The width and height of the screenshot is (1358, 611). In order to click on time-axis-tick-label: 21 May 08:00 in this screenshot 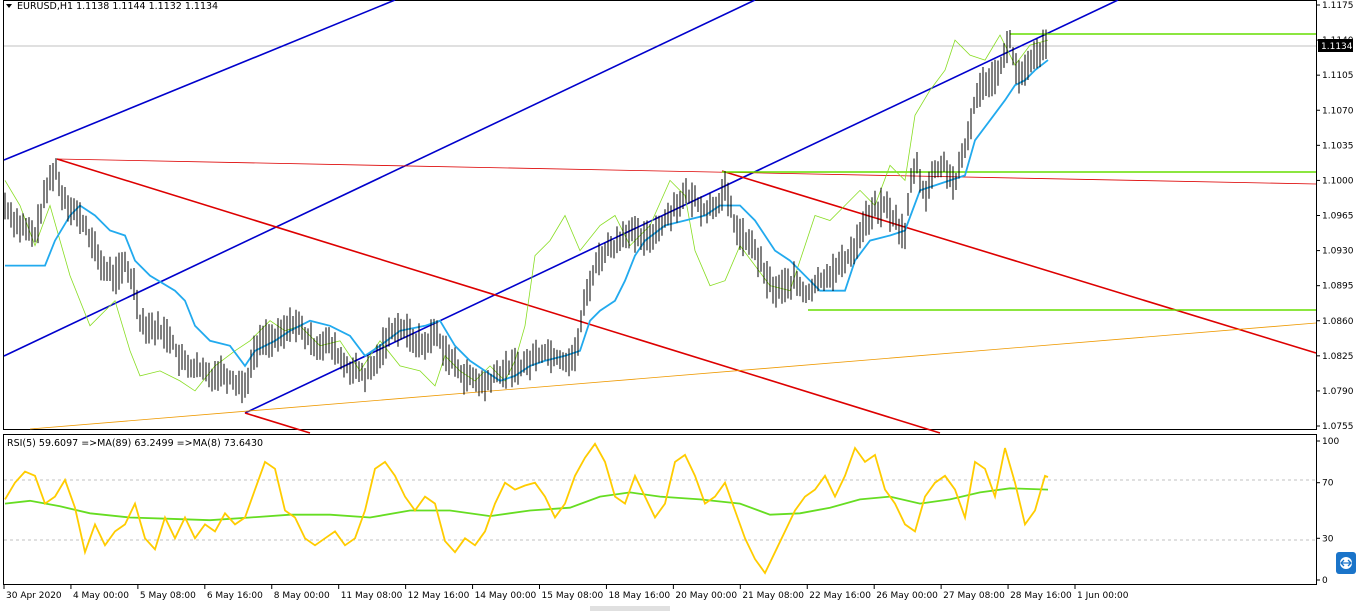, I will do `click(773, 596)`.